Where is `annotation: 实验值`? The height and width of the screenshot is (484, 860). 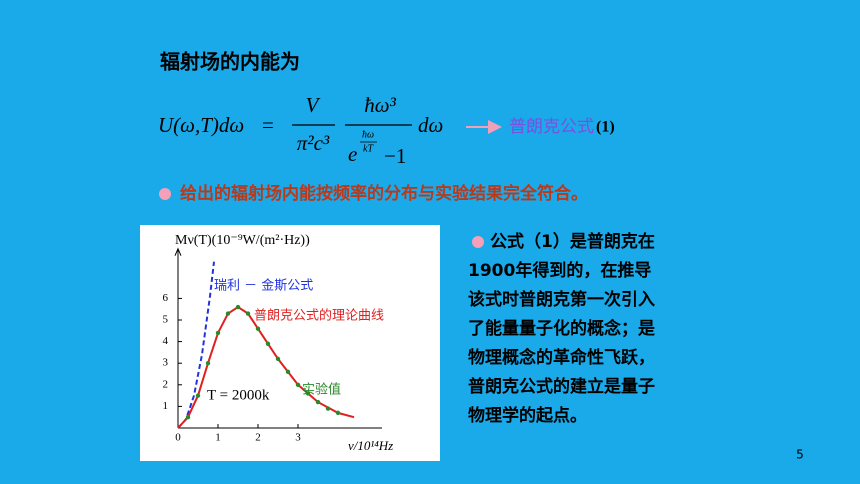 annotation: 实验值 is located at coordinates (321, 390).